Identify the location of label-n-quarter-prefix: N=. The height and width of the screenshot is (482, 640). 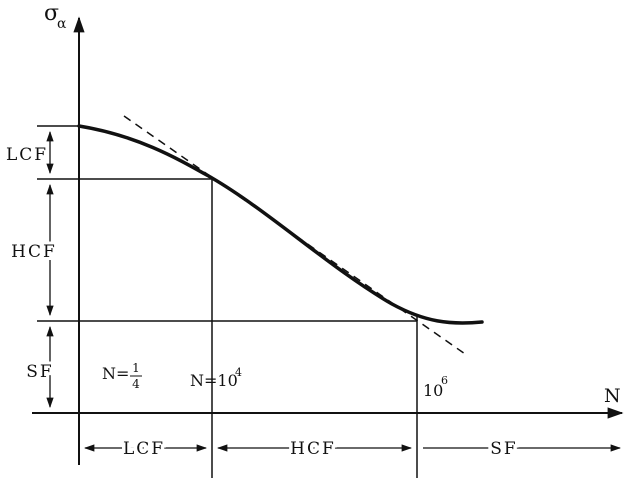
(115, 373).